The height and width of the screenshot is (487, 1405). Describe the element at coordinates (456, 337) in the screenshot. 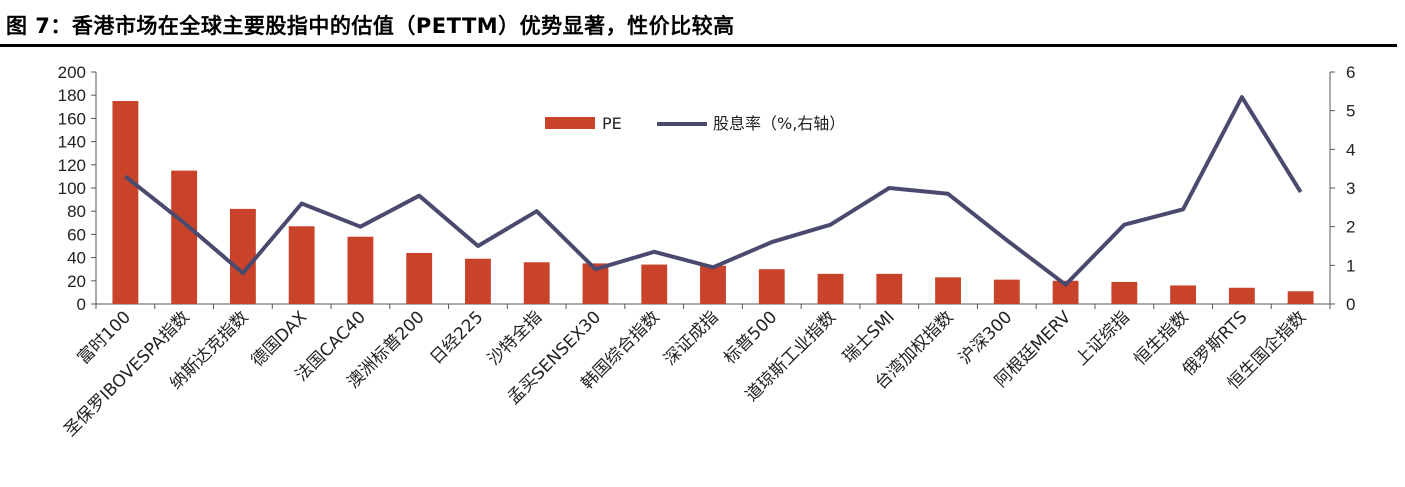

I see `category-label: 日经225` at that location.